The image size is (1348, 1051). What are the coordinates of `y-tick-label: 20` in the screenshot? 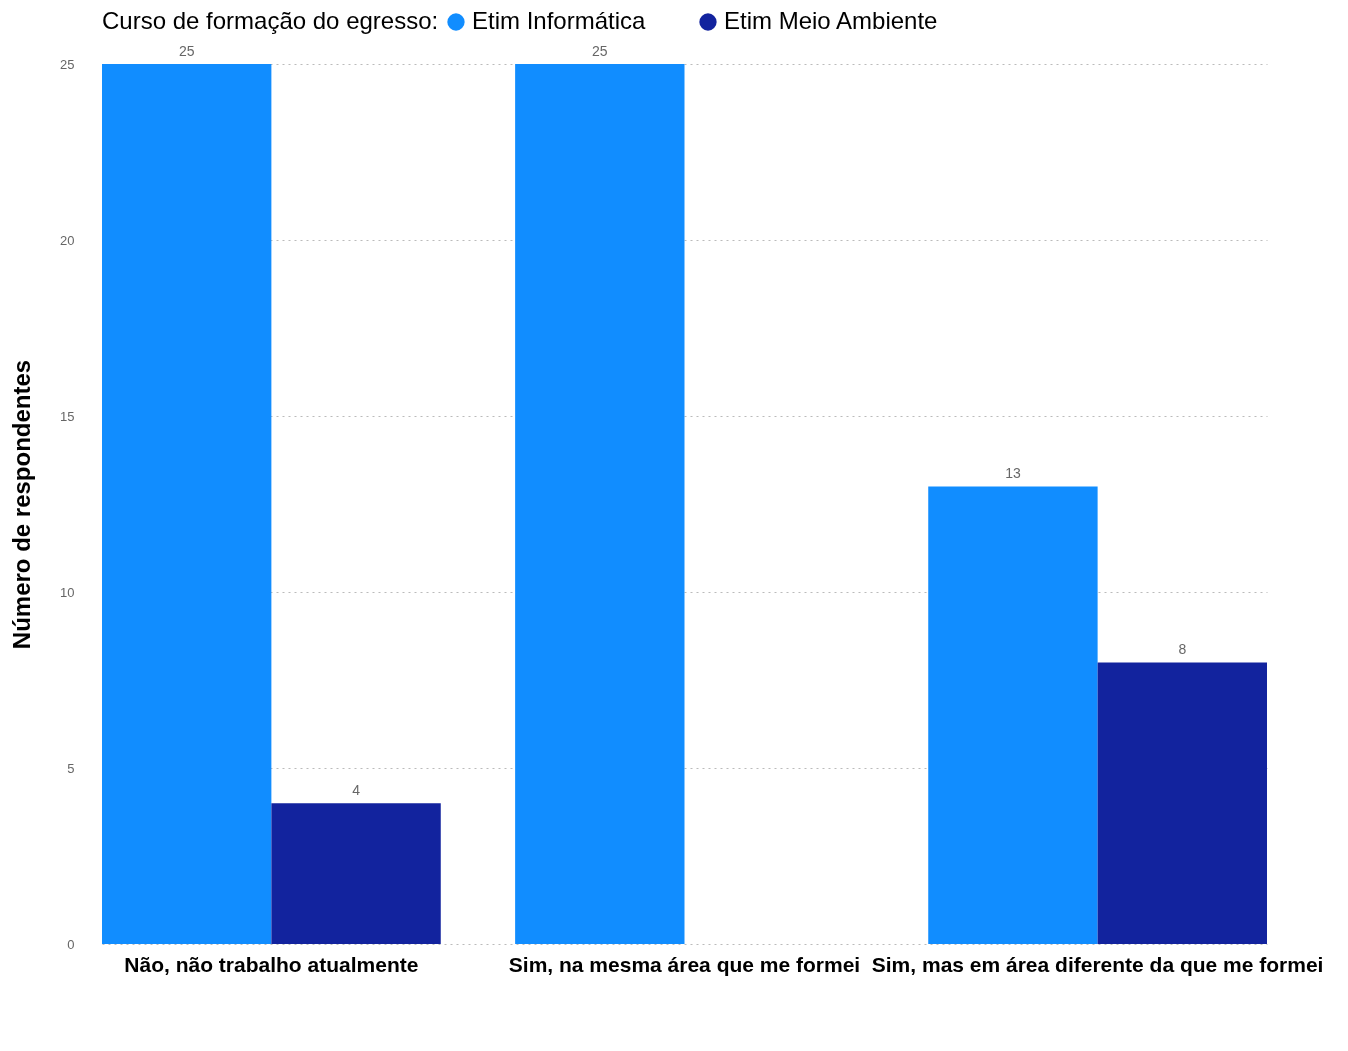 It's located at (67, 240).